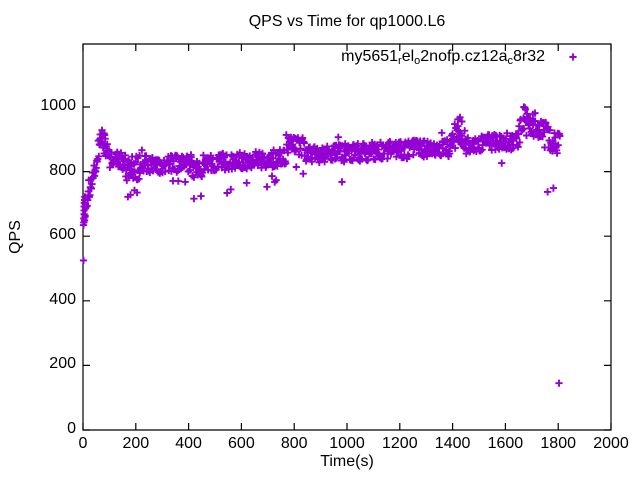 This screenshot has height=480, width=640. Describe the element at coordinates (370, 56) in the screenshot. I see `legend-label-segment: my5651` at that location.